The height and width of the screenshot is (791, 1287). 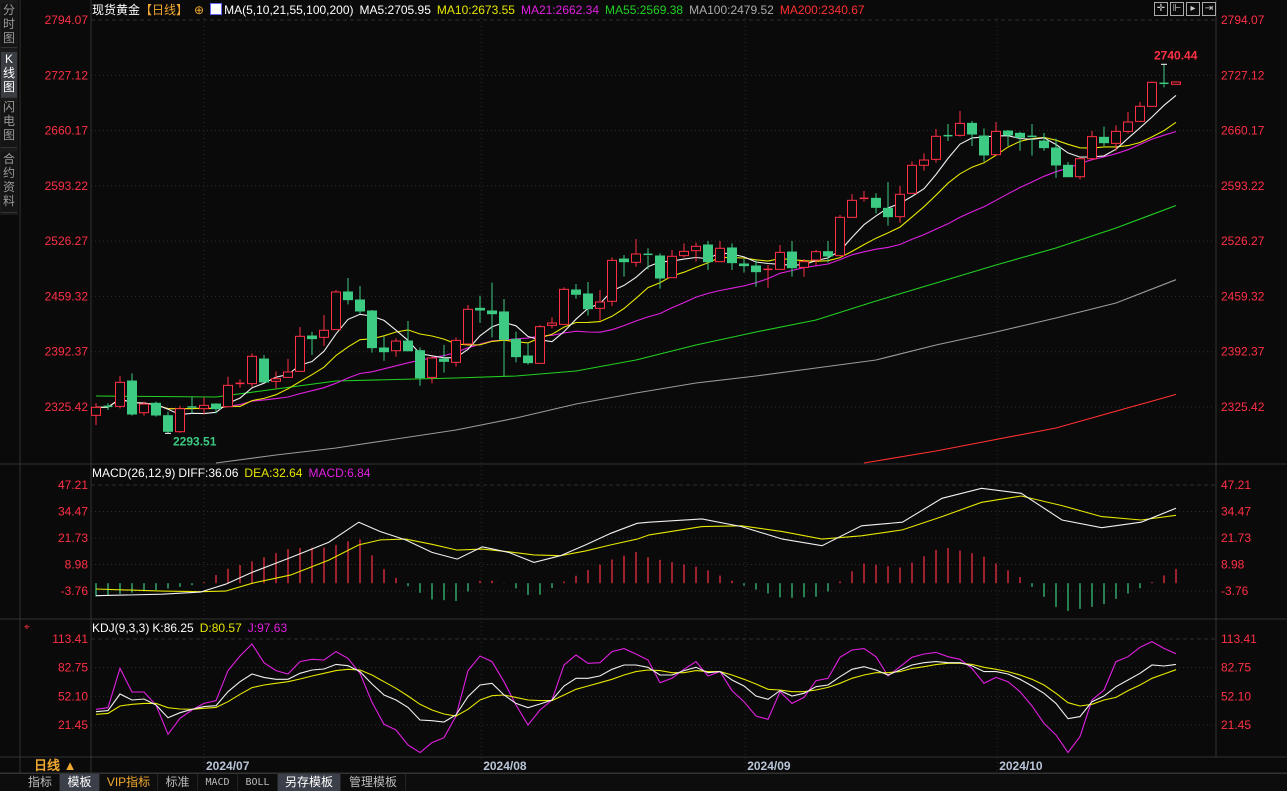 What do you see at coordinates (731, 10) in the screenshot?
I see `ma100-value: MA100:2479.52` at bounding box center [731, 10].